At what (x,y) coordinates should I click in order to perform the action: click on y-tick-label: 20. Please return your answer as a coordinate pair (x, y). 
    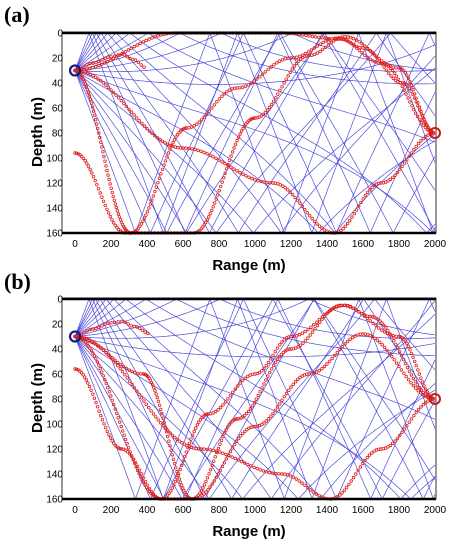
    Looking at the image, I should click on (58, 59).